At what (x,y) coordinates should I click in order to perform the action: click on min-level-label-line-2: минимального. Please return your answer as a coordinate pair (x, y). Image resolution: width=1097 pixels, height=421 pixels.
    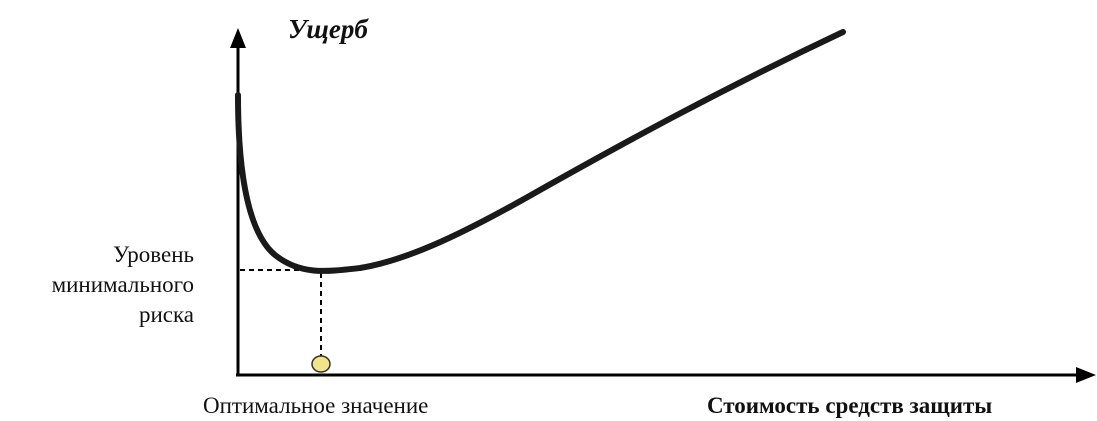
    Looking at the image, I should click on (122, 284).